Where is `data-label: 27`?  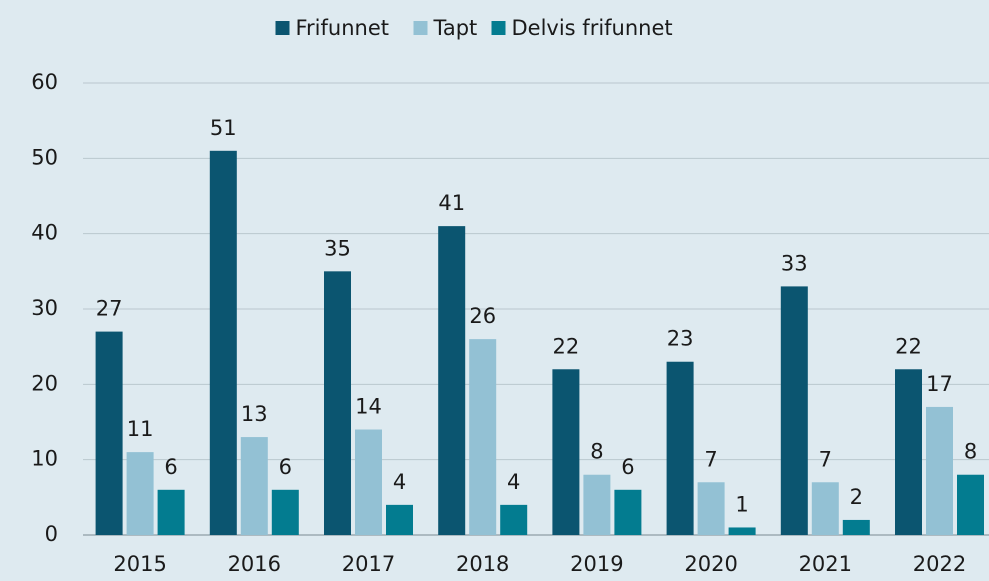 data-label: 27 is located at coordinates (109, 309).